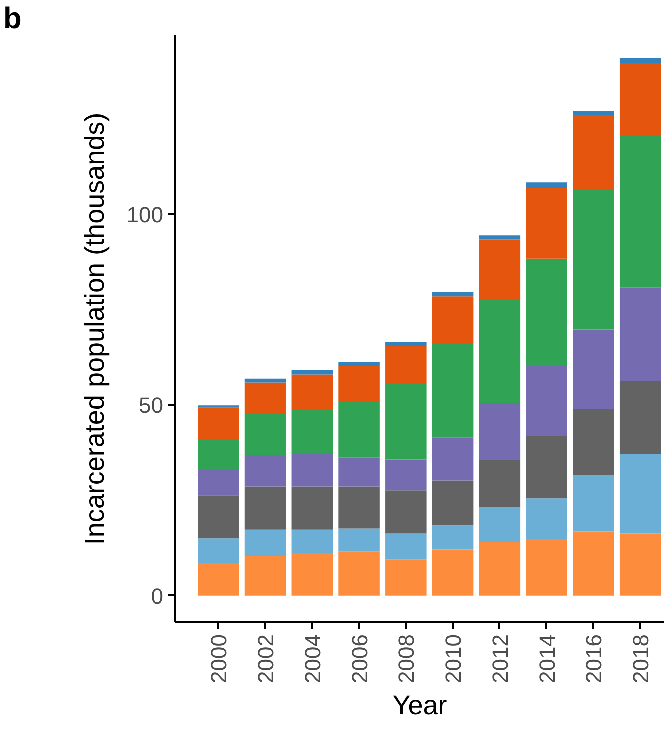 This screenshot has width=664, height=755. Describe the element at coordinates (594, 659) in the screenshot. I see `x-tick-label: 2016` at that location.